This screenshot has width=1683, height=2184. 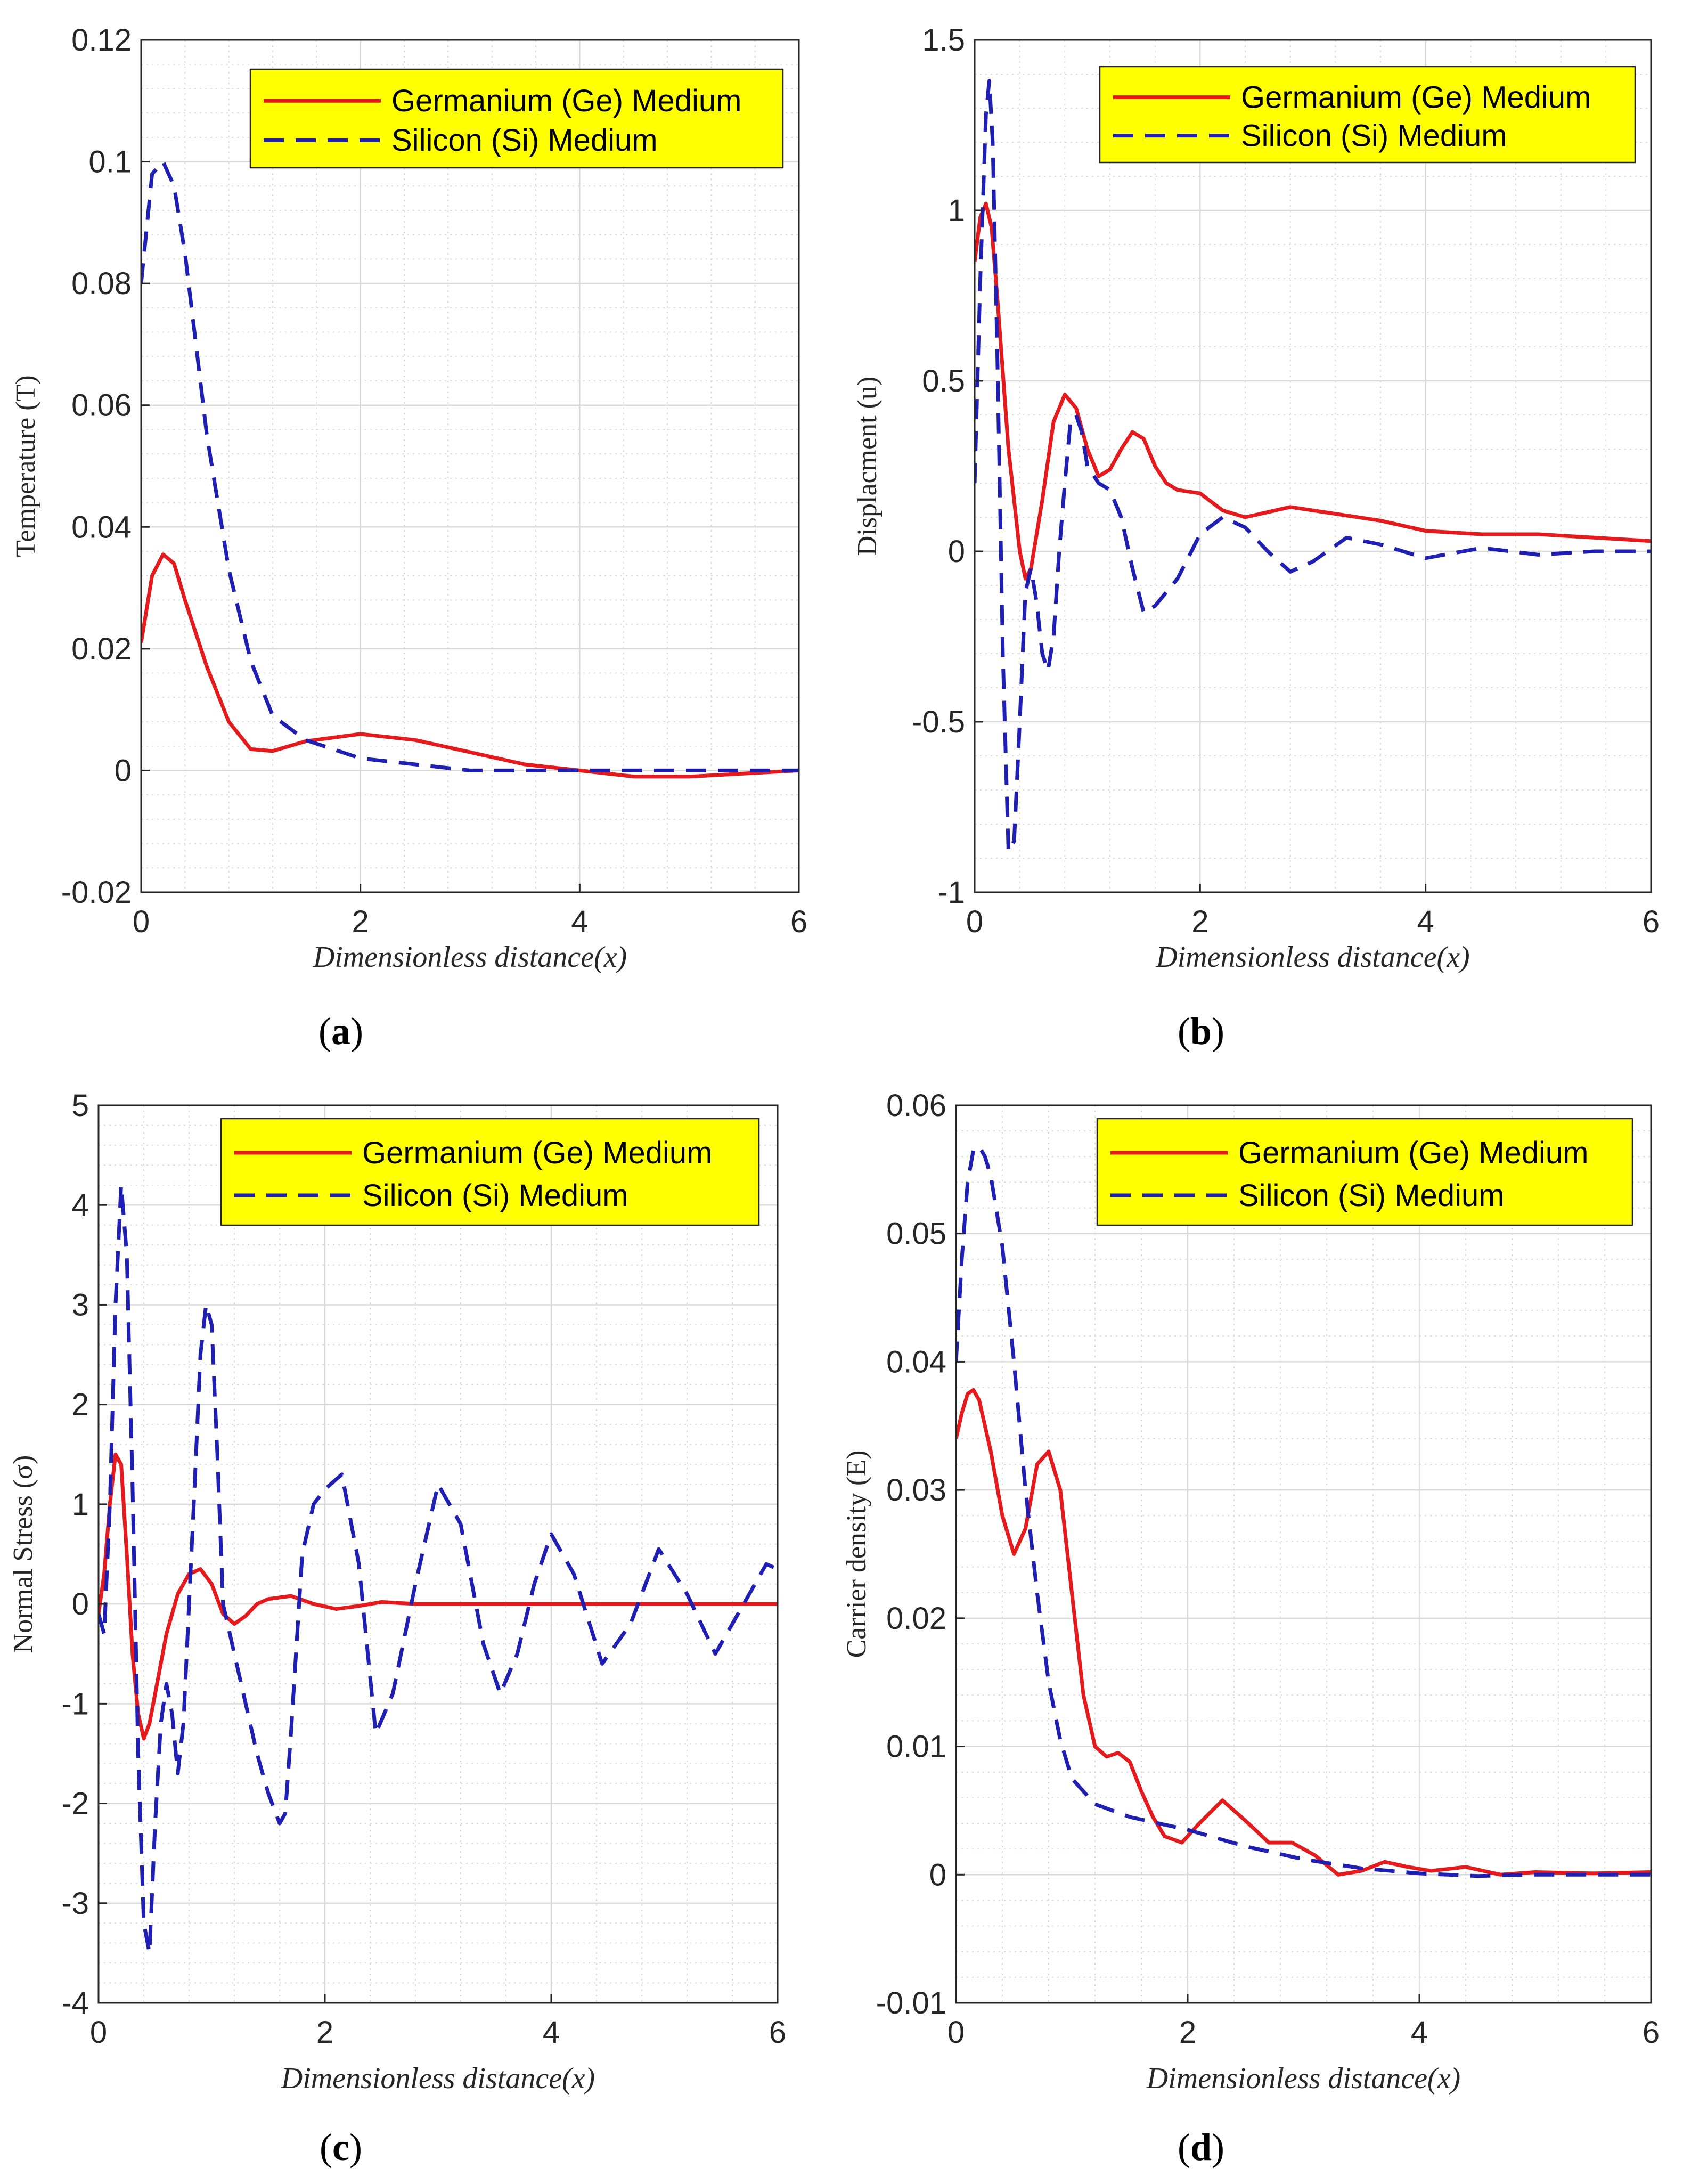 What do you see at coordinates (943, 381) in the screenshot?
I see `y-tick-label: 0.5` at bounding box center [943, 381].